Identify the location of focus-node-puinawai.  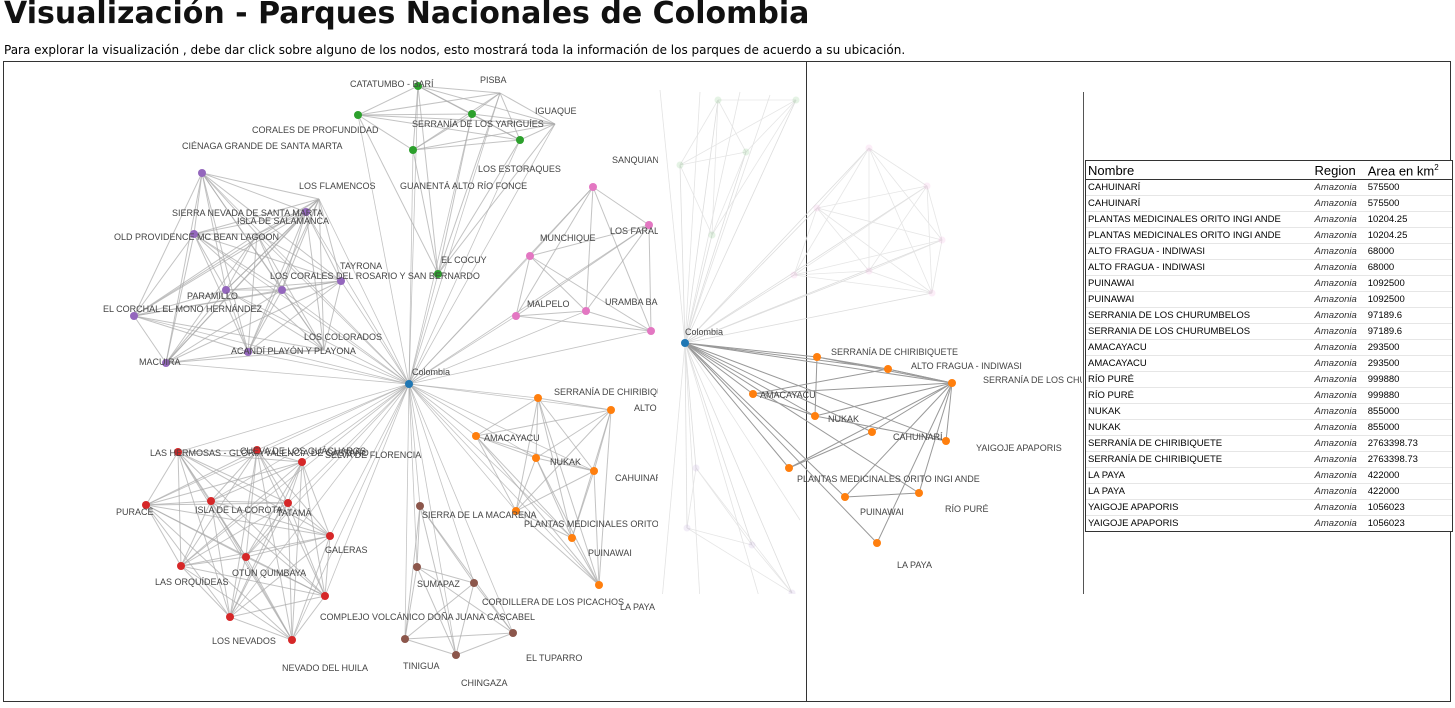
(845, 497).